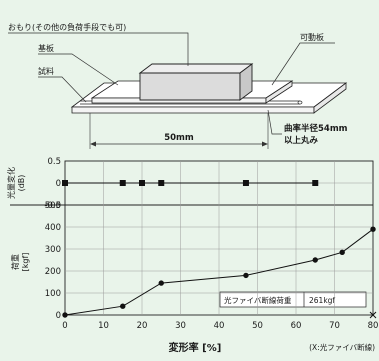 This screenshot has width=379, height=361. I want to click on weight-side-face, so click(246, 82).